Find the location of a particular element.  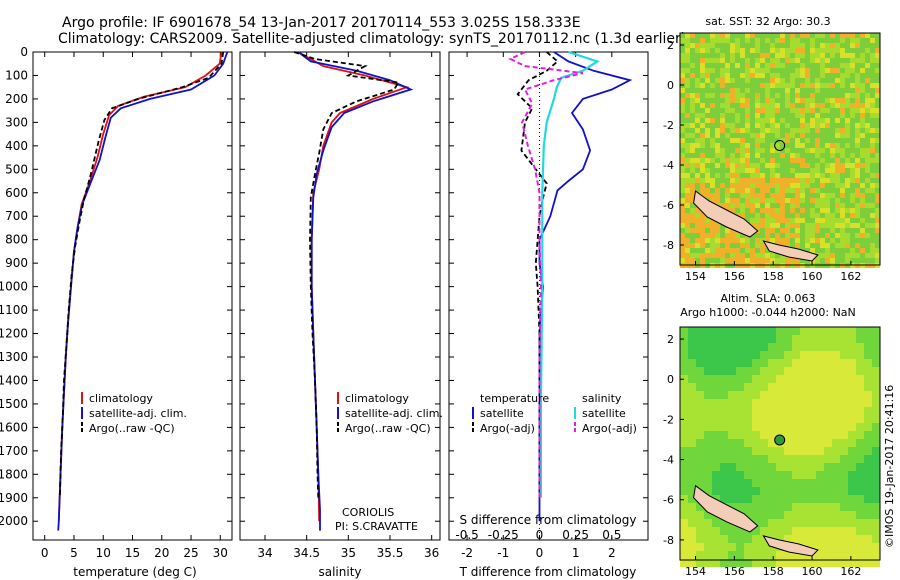

x-tick-label: 154 is located at coordinates (695, 276).